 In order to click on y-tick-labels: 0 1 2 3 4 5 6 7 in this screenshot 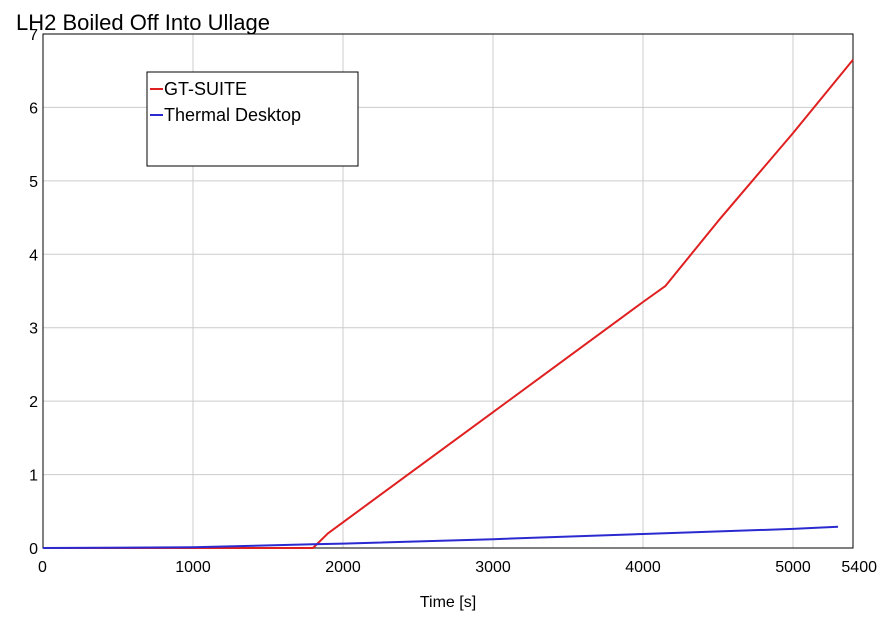, I will do `click(33, 292)`.